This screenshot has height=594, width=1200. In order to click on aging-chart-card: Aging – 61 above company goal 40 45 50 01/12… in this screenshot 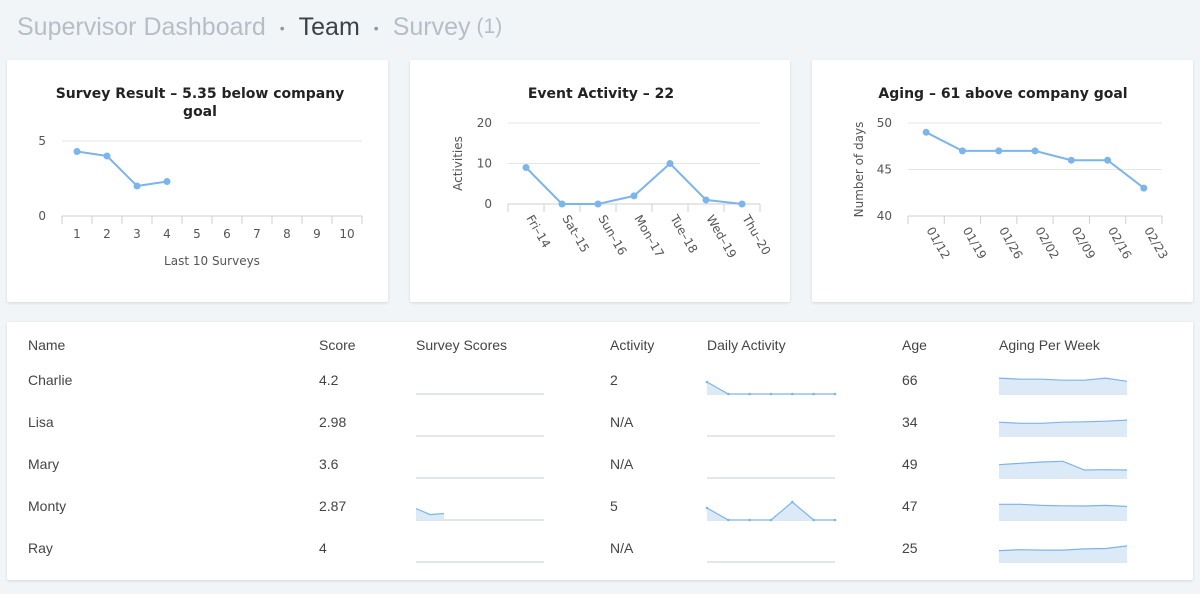, I will do `click(1002, 181)`.